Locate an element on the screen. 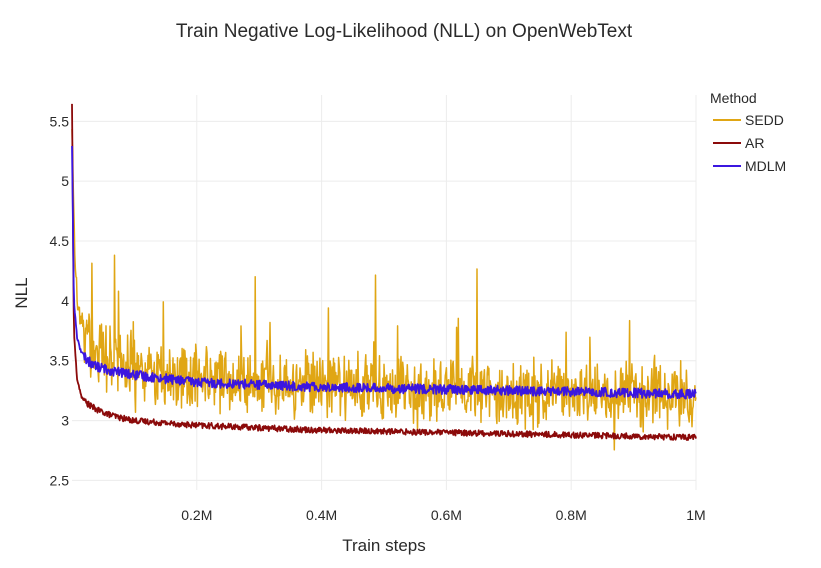 This screenshot has height=568, width=821. legend-items: SEDD AR MDLM is located at coordinates (749, 143).